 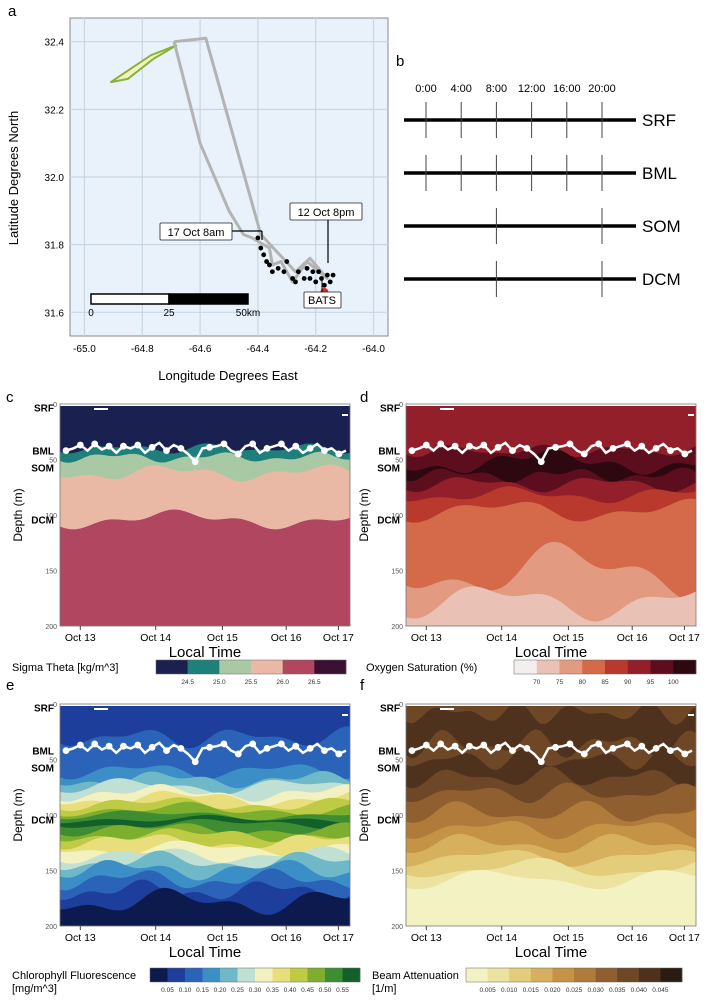 What do you see at coordinates (282, 682) in the screenshot?
I see `colorbar-tick-label: 26.0` at bounding box center [282, 682].